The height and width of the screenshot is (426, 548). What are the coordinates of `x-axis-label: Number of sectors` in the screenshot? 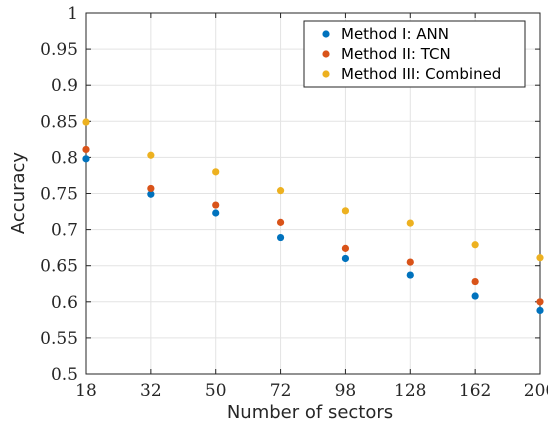 It's located at (310, 412).